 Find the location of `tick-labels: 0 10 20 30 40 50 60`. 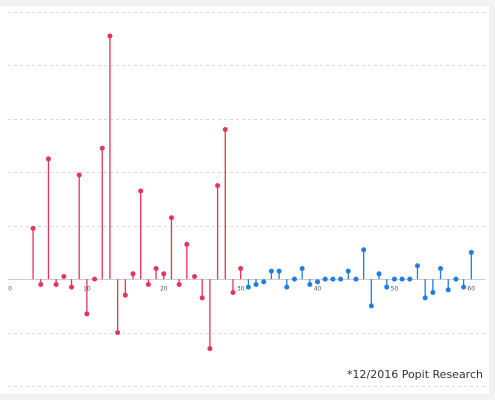

tick-labels: 0 10 20 30 40 50 60 is located at coordinates (241, 289).